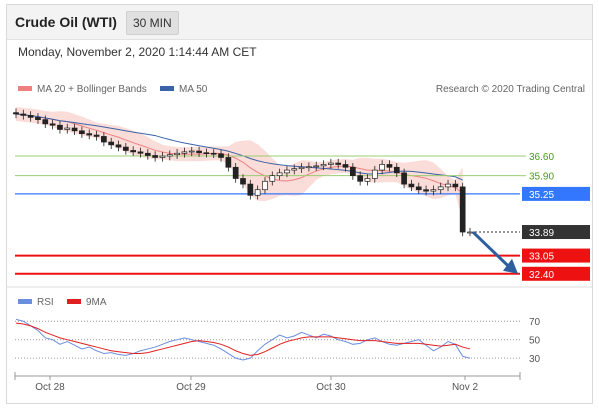  I want to click on rsi-level-label-50: 50, so click(535, 341).